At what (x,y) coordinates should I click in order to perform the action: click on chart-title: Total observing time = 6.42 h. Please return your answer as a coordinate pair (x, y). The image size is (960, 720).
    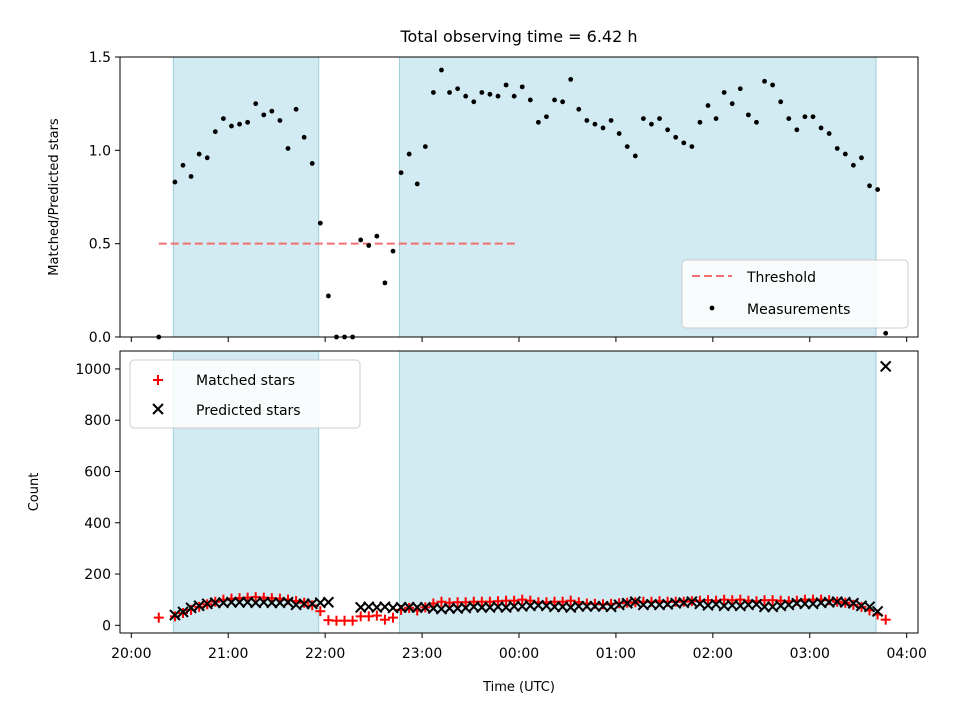
    Looking at the image, I should click on (518, 36).